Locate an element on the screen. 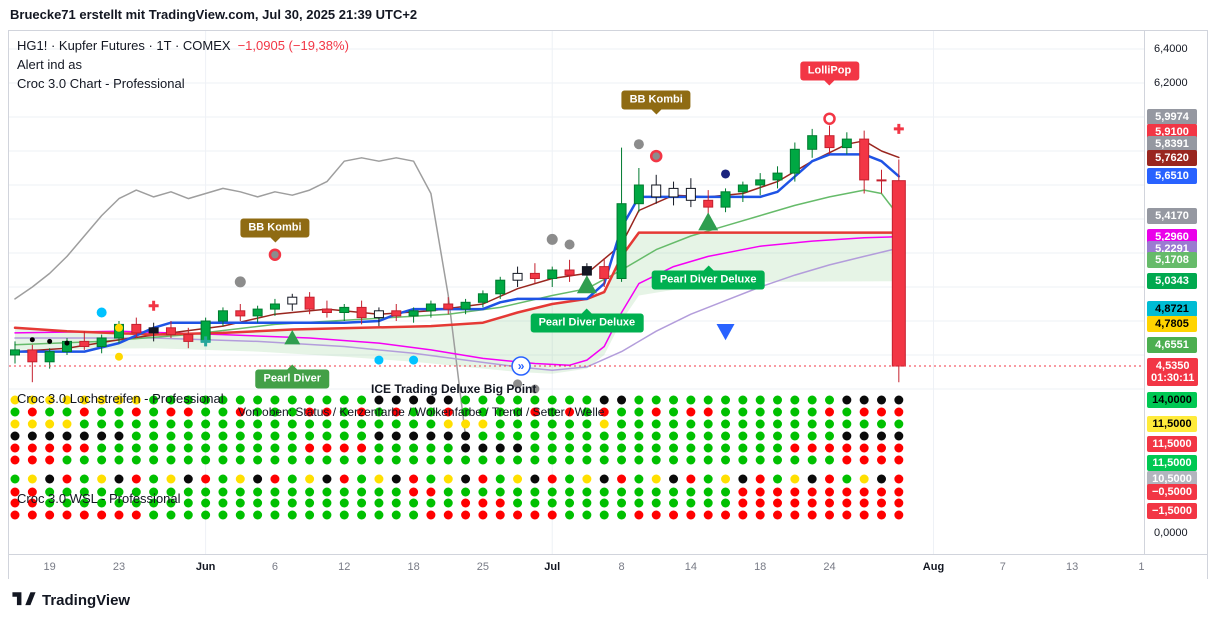  legend-croc-chart-indicator: Croc 3.0 Chart - Professional is located at coordinates (101, 83).